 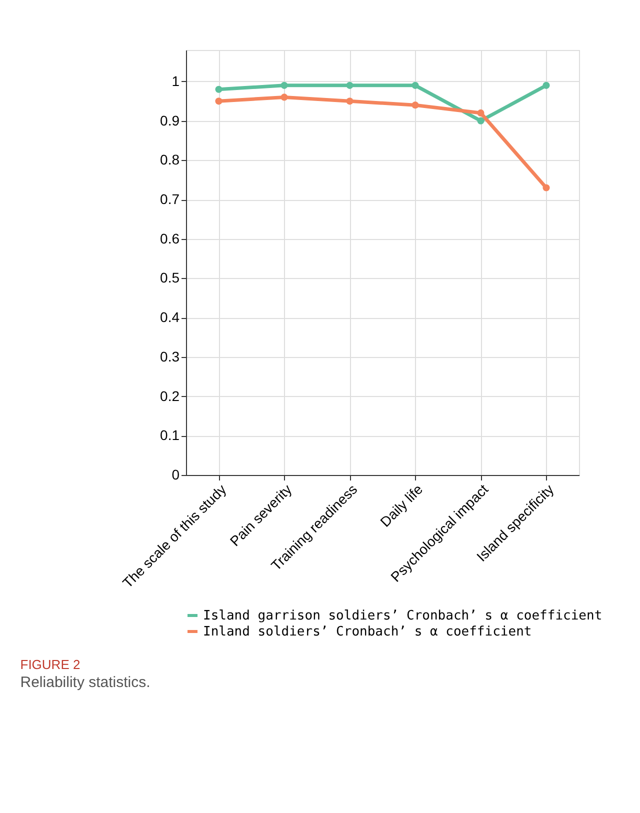 I want to click on y-tick-label: 0.3, so click(x=170, y=356).